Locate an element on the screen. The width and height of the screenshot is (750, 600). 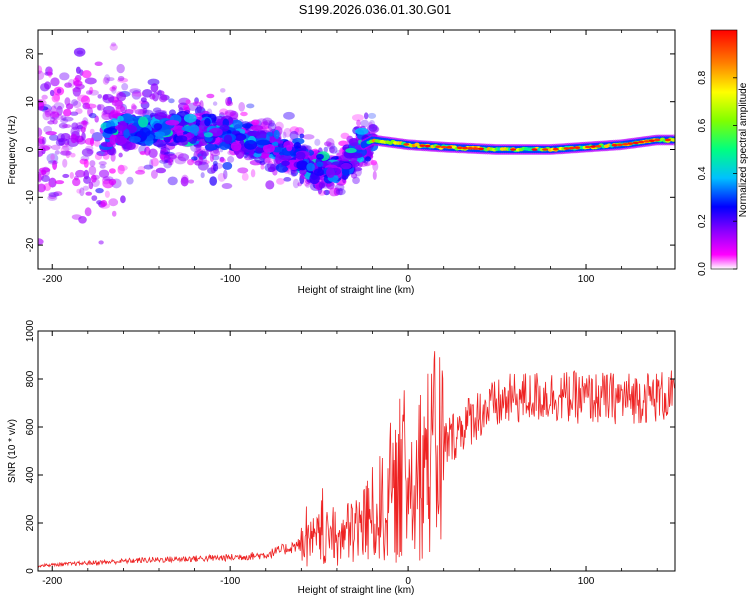
colorbar-tick-label: 0.6 is located at coordinates (702, 125).